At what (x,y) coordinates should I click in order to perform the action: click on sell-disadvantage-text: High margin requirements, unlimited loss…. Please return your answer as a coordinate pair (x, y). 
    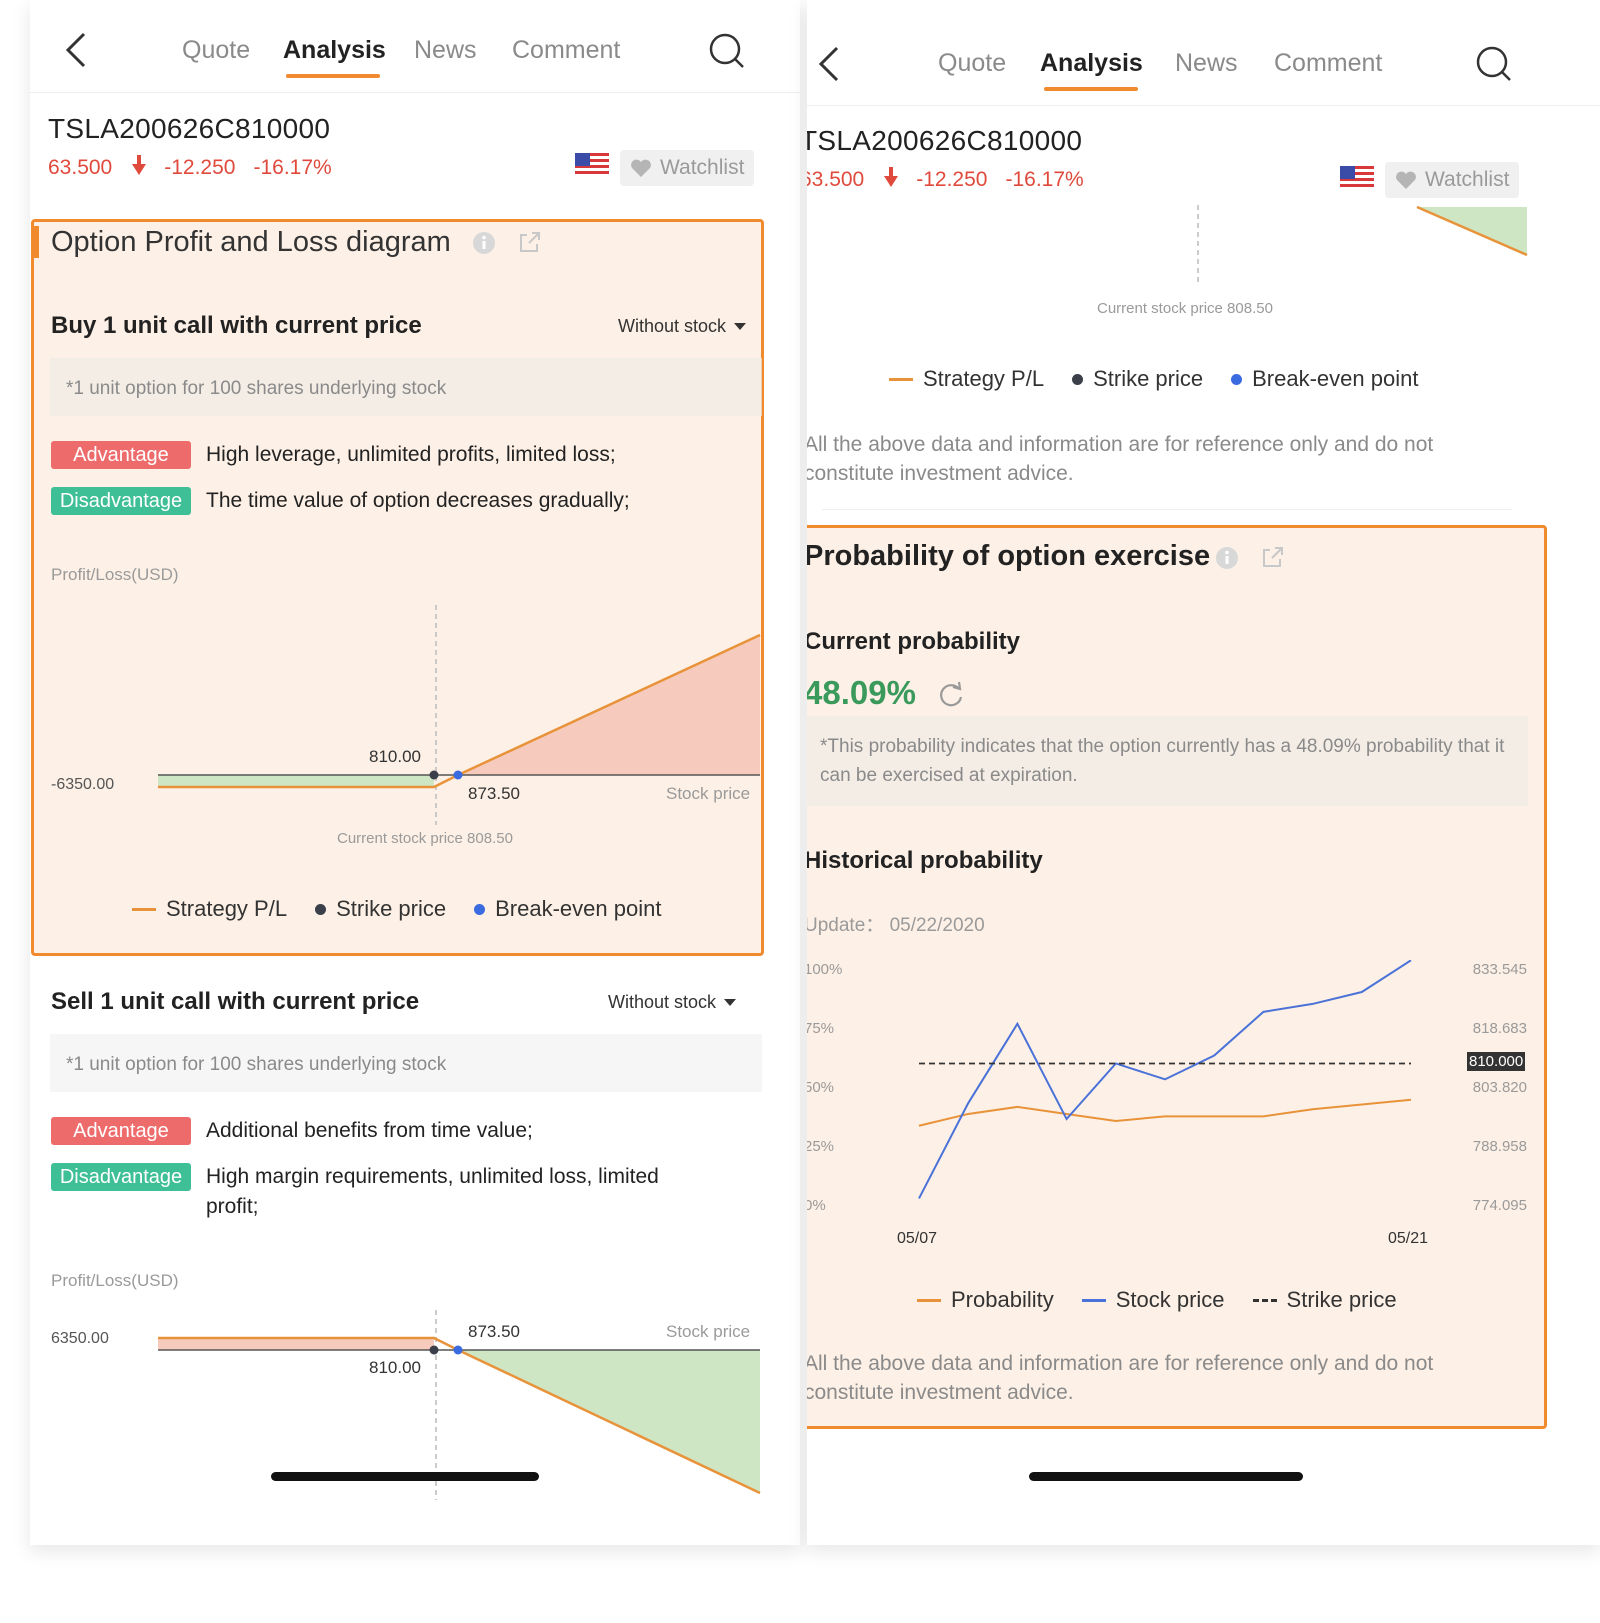
    Looking at the image, I should click on (432, 1191).